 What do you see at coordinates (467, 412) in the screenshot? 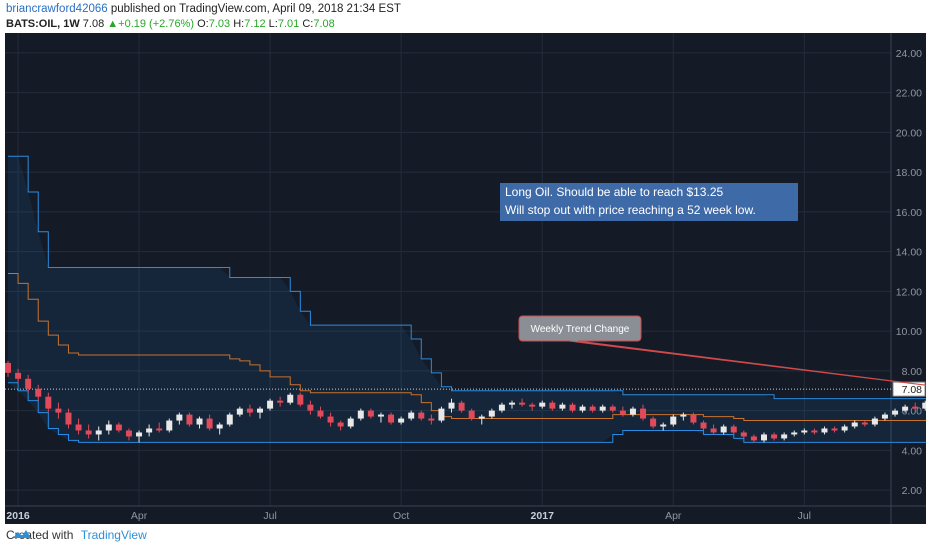
I see `lower-channel-line` at bounding box center [467, 412].